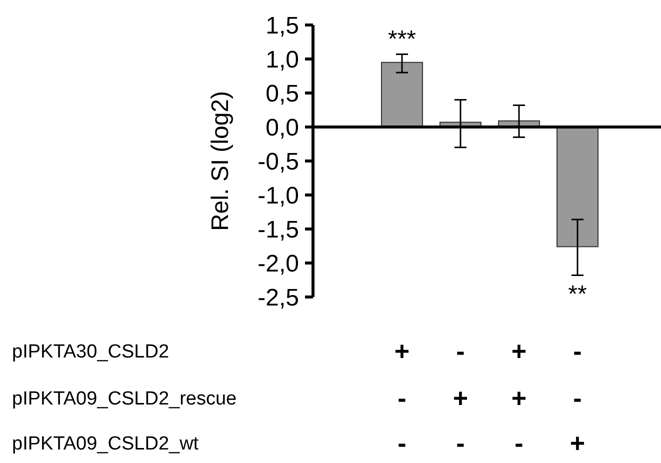  Describe the element at coordinates (519, 397) in the screenshot. I see `x-tick-label: + + -` at that location.